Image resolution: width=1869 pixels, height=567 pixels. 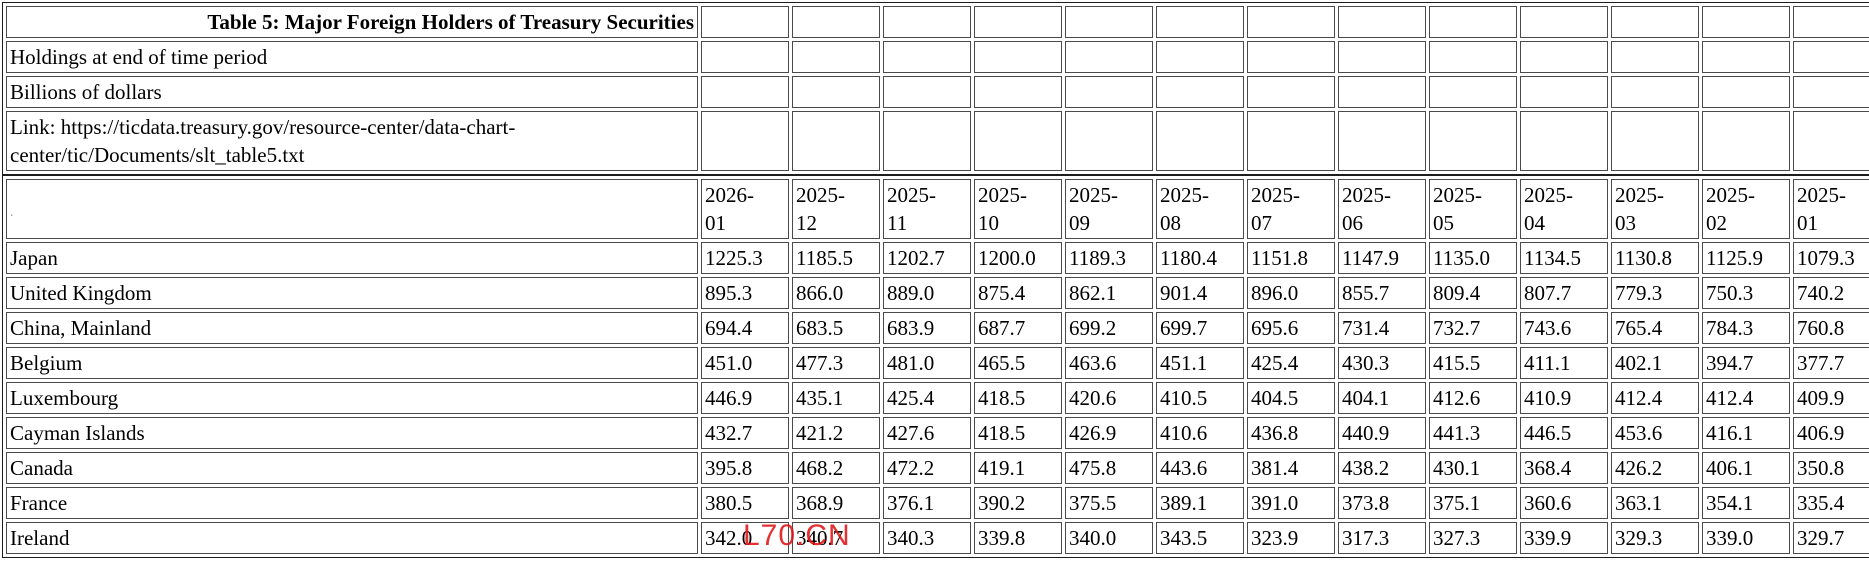 I want to click on row-label: Japan, so click(x=352, y=258).